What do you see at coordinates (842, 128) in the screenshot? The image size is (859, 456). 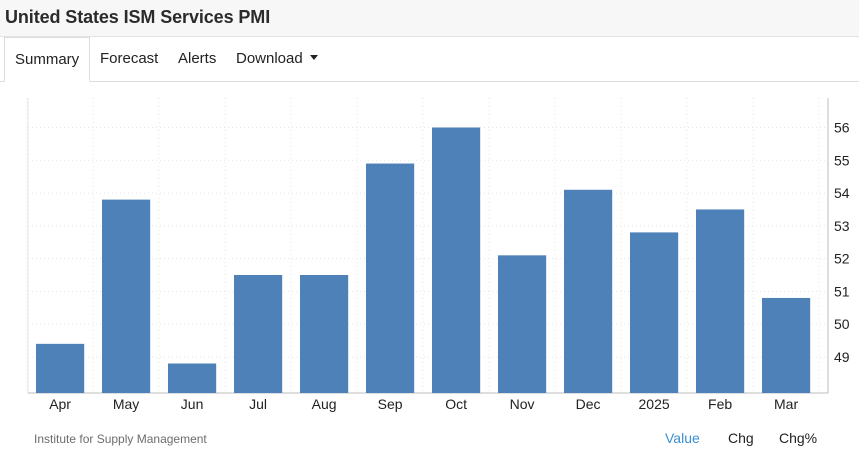 I see `y-tick-label: 56` at bounding box center [842, 128].